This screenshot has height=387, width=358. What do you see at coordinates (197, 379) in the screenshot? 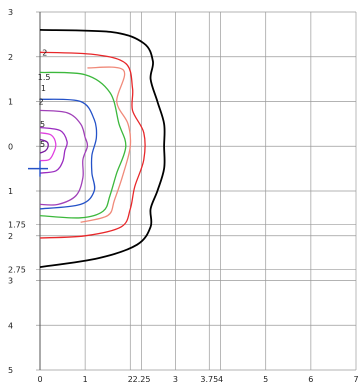
I see `x-tick-labels: 0 1 2 2.25 3 3.75 4 5 6 7` at bounding box center [197, 379].